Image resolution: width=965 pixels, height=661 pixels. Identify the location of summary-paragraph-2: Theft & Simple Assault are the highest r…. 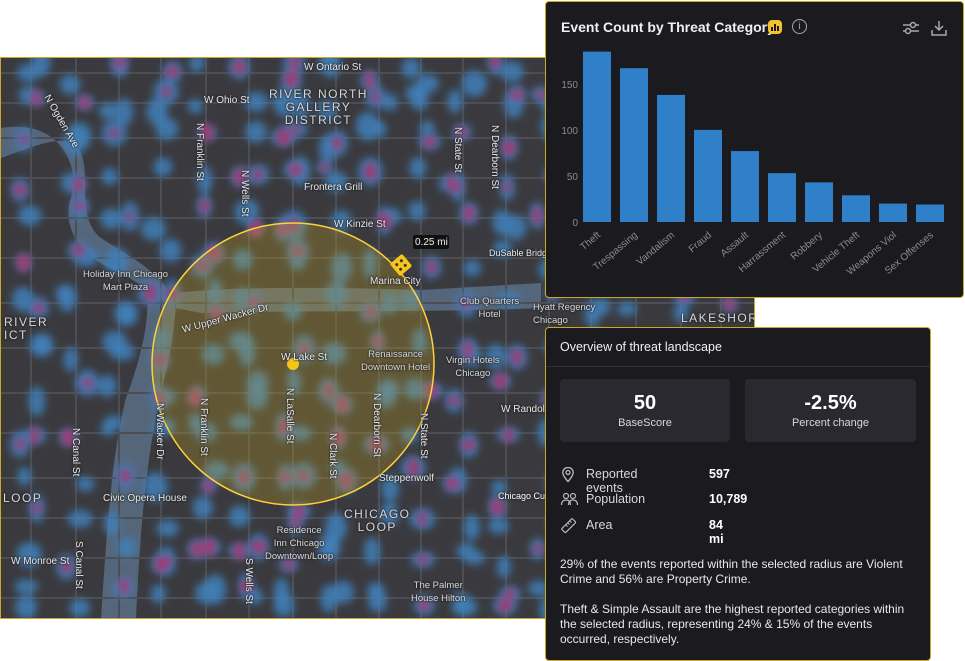
(732, 624).